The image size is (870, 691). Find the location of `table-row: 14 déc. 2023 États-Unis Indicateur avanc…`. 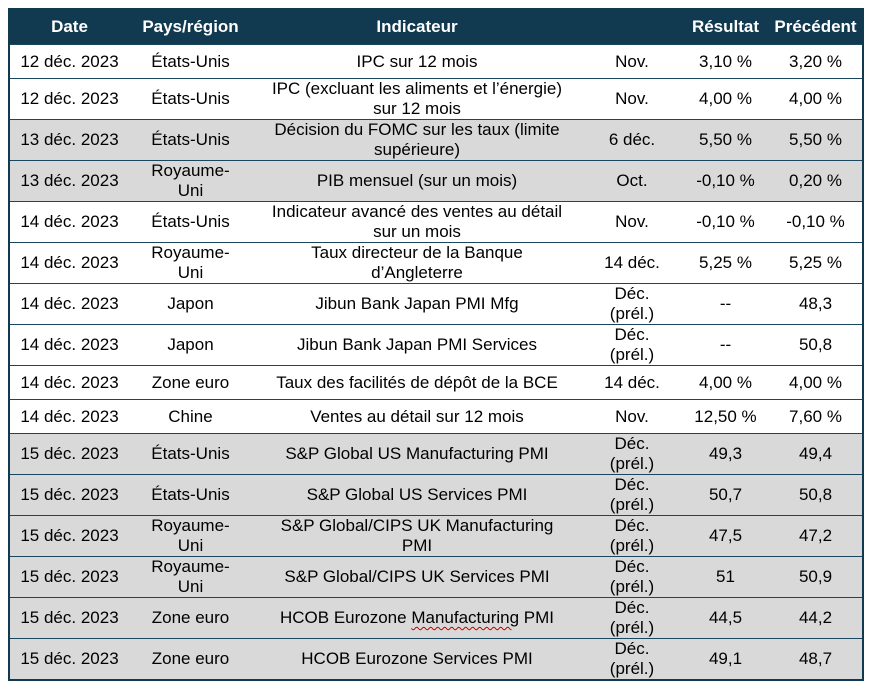

table-row: 14 déc. 2023 États-Unis Indicateur avanc… is located at coordinates (436, 222).